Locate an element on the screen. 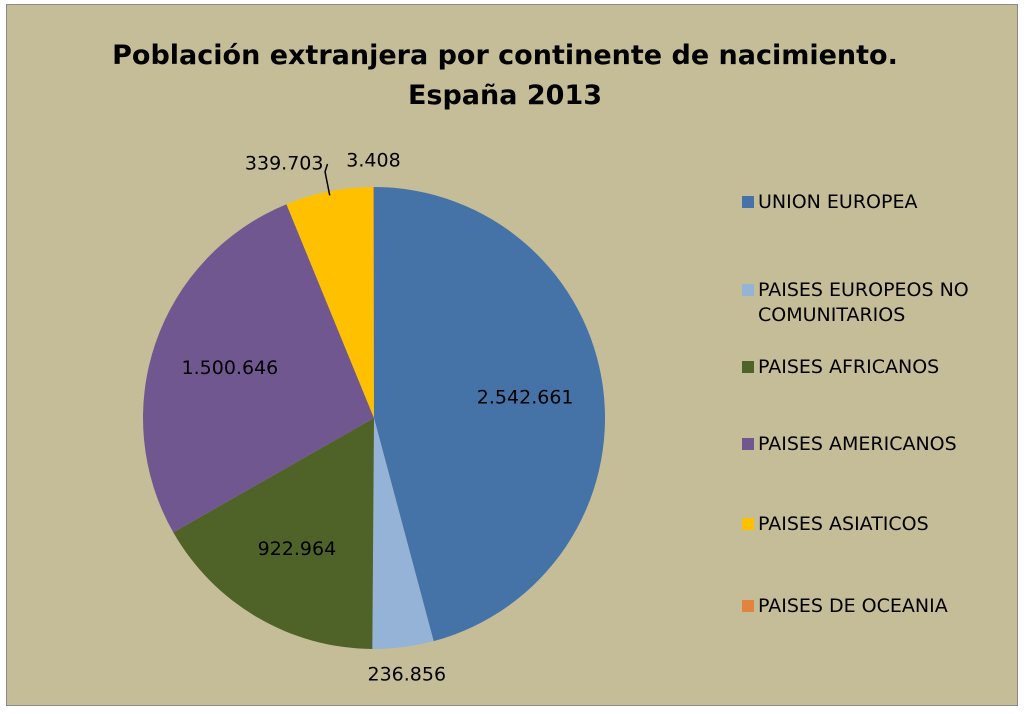 This screenshot has height=714, width=1026. legend-label: UNION EUROPEA is located at coordinates (838, 202).